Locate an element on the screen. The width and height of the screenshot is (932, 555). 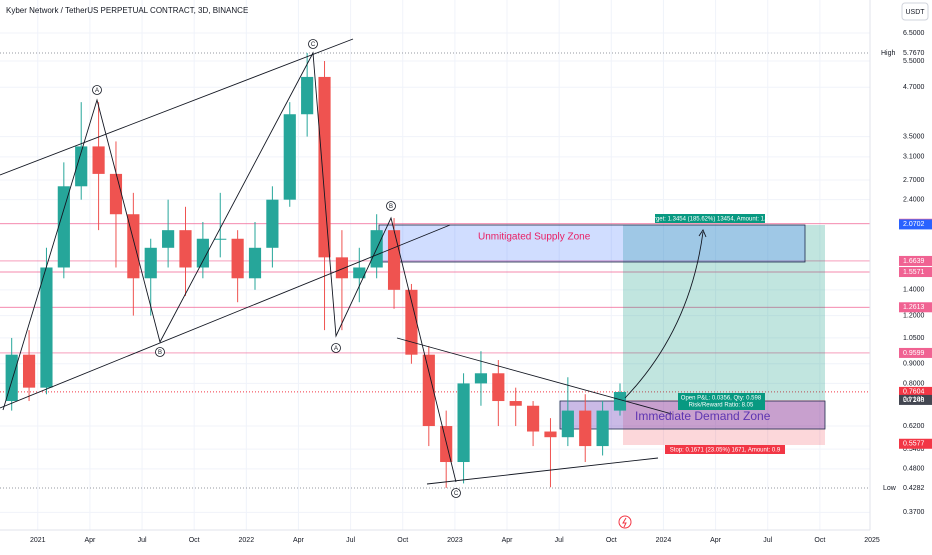
currency: USDT is located at coordinates (915, 12).